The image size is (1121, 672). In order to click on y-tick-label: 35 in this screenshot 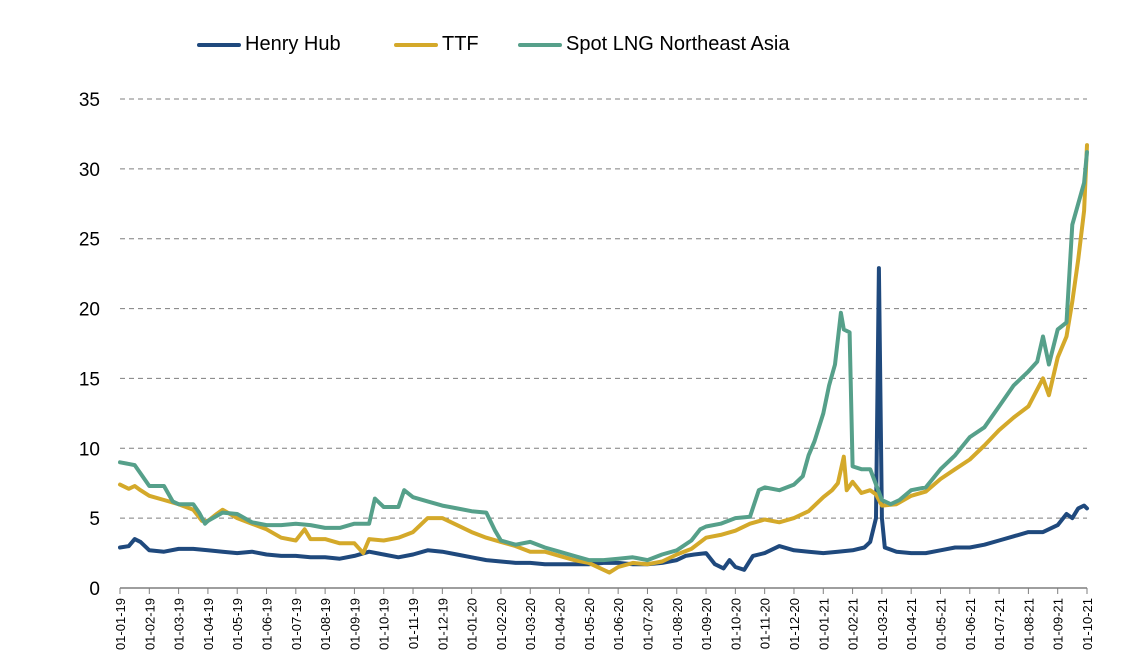, I will do `click(89, 100)`.